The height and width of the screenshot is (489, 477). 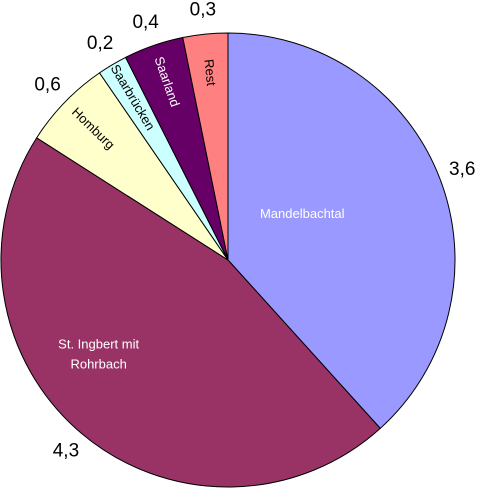 I want to click on value-label: 0,3, so click(x=203, y=10).